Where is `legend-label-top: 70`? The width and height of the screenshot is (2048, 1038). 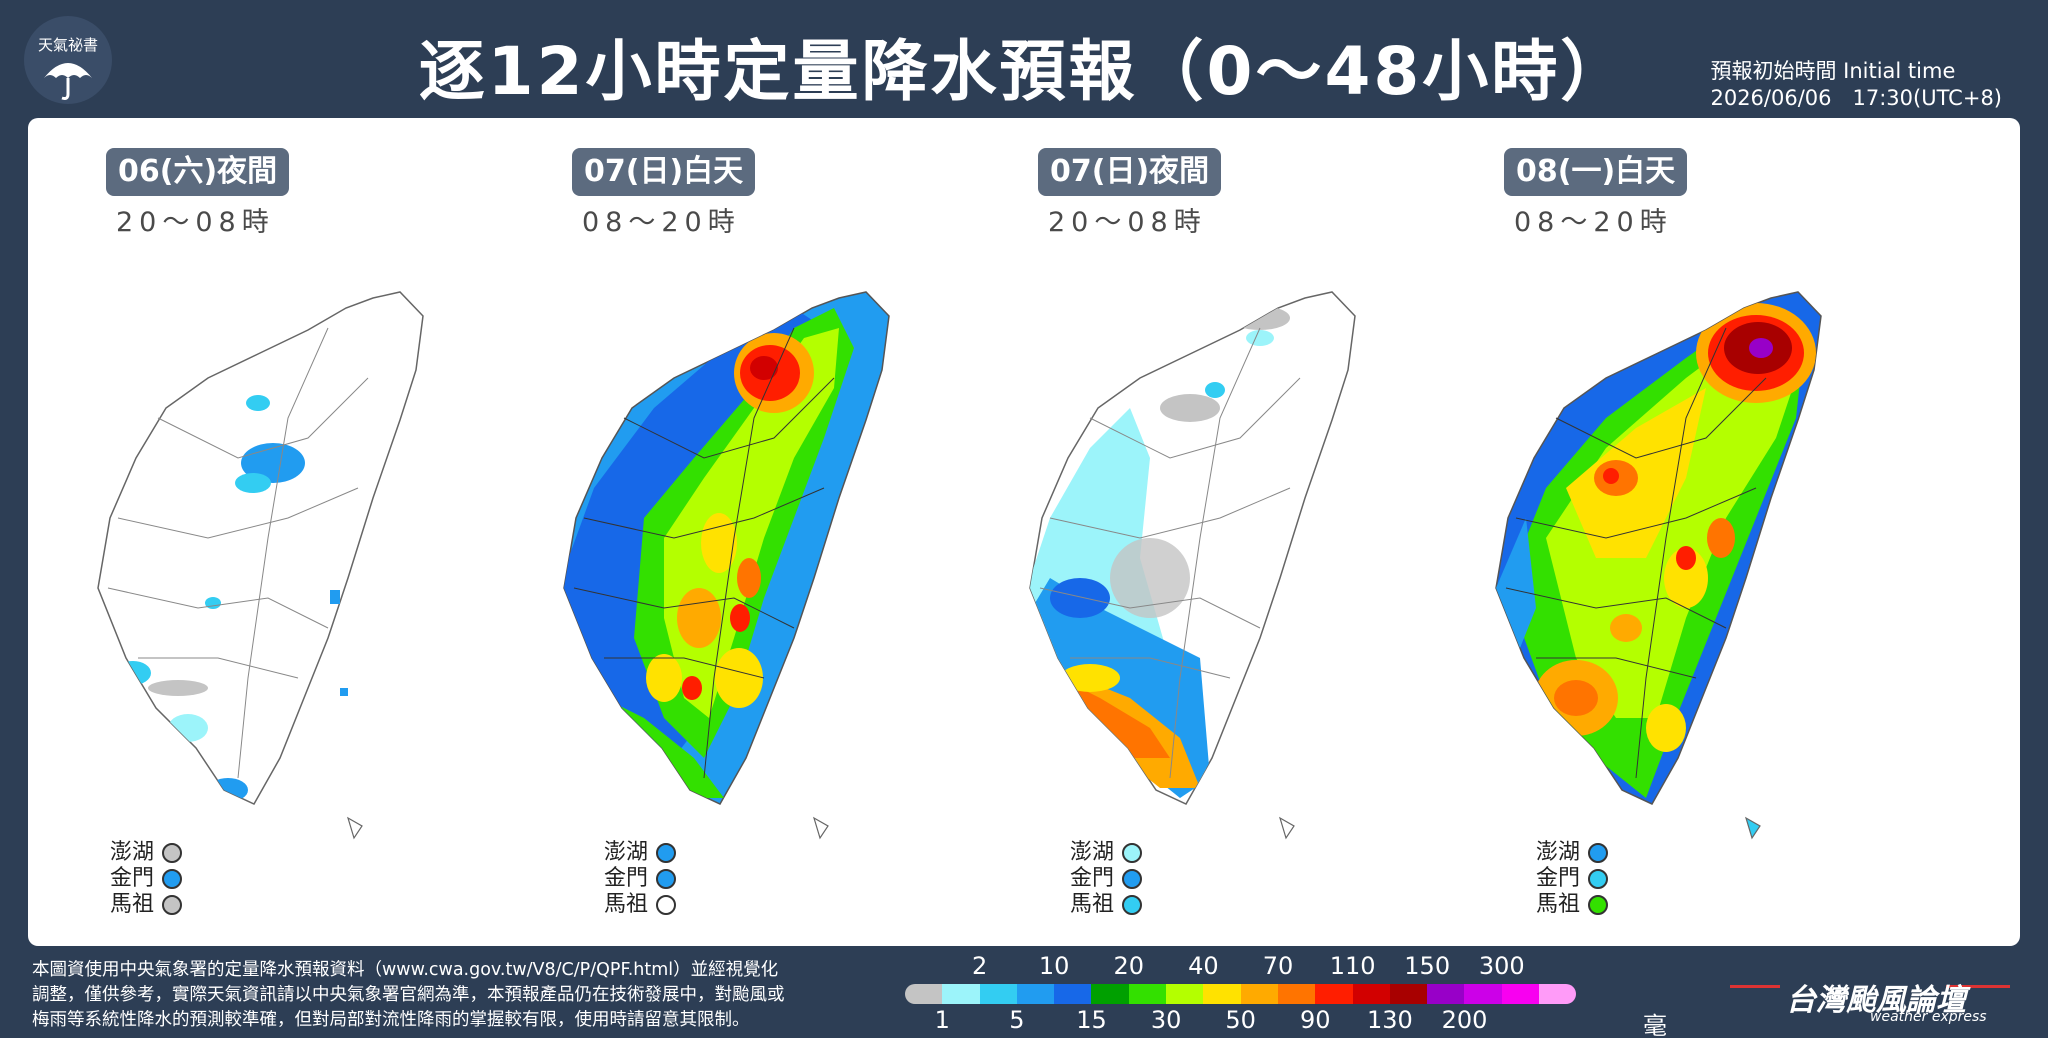 legend-label-top: 70 is located at coordinates (1278, 966).